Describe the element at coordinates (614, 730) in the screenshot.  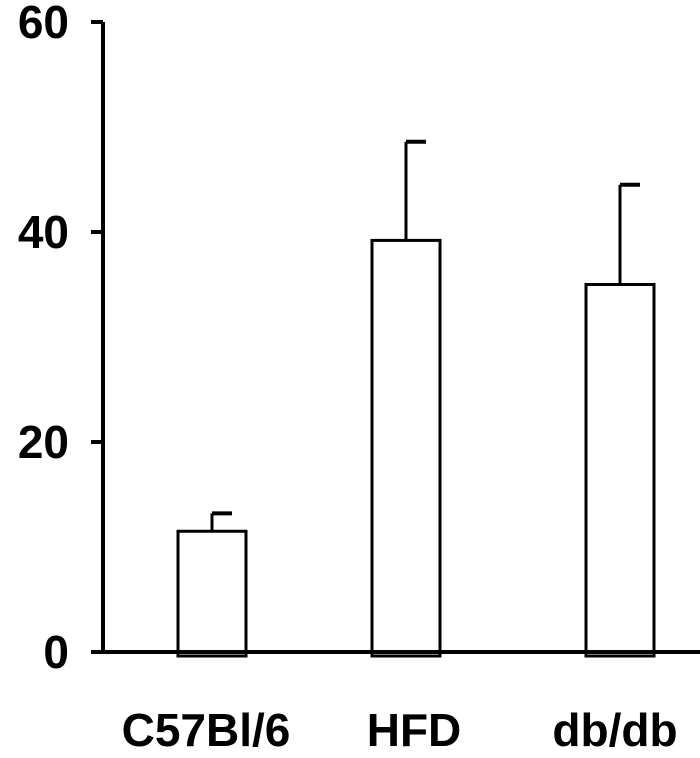
I see `x-category-label: db/db` at that location.